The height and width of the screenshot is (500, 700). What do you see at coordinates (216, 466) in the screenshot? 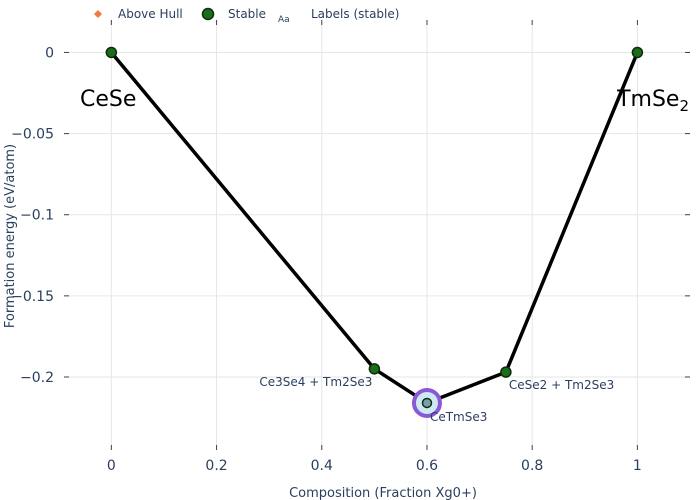
I see `x-tick-label: 0.2` at bounding box center [216, 466].